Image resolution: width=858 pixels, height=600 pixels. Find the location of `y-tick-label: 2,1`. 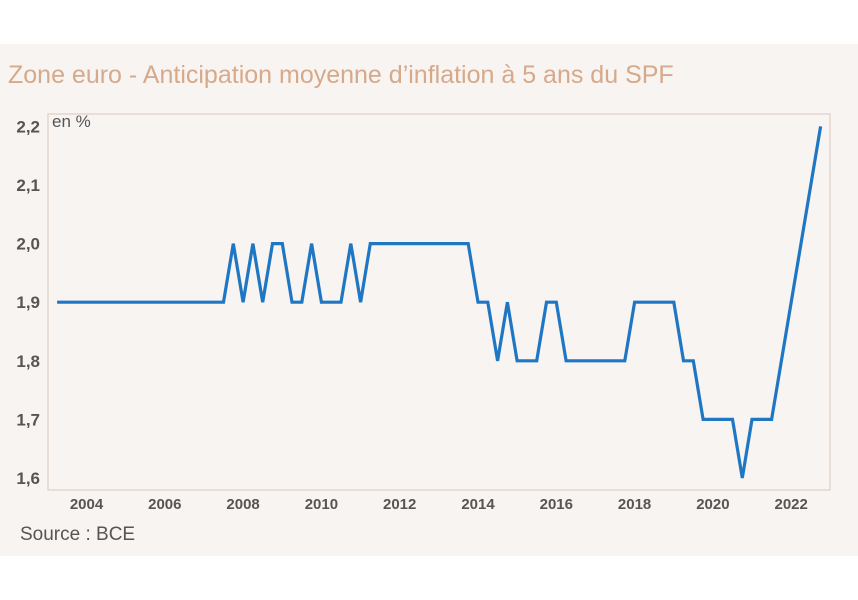

y-tick-label: 2,1 is located at coordinates (28, 185).